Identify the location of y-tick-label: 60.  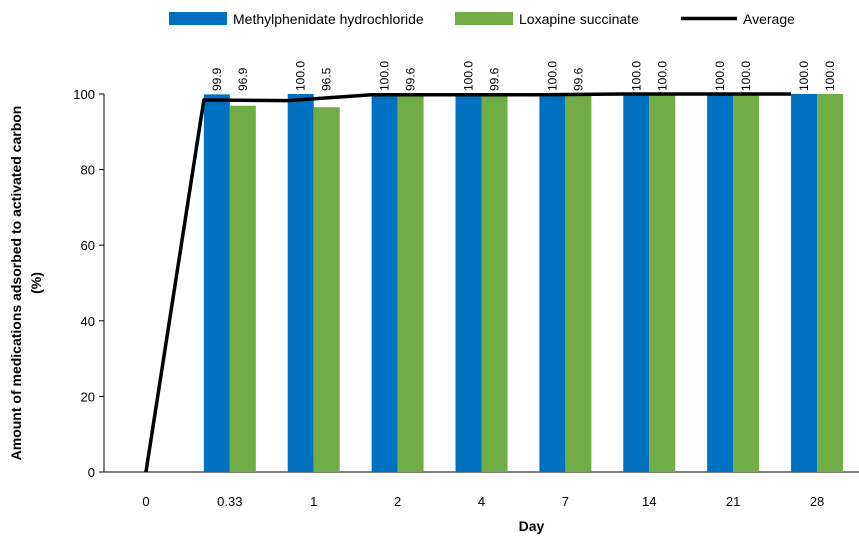
(88, 245).